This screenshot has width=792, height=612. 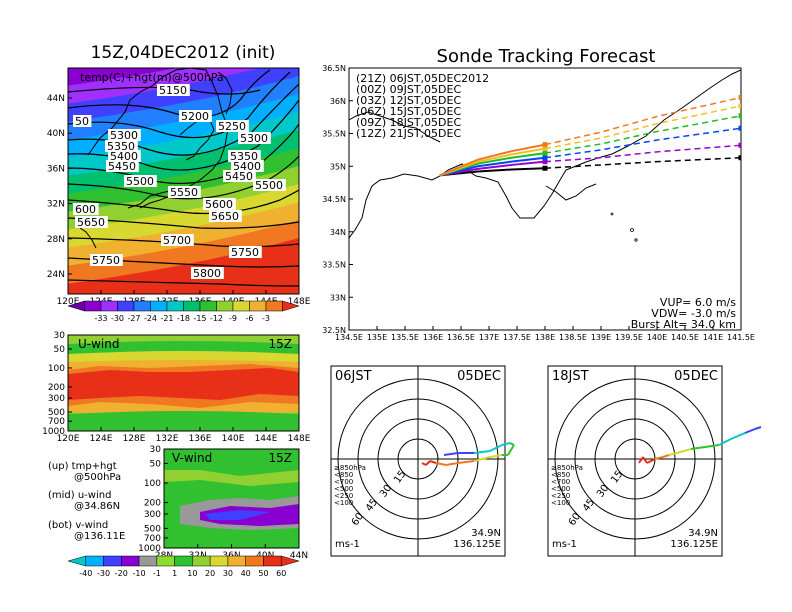 I want to click on colorbar-tick: -30, so click(x=103, y=573).